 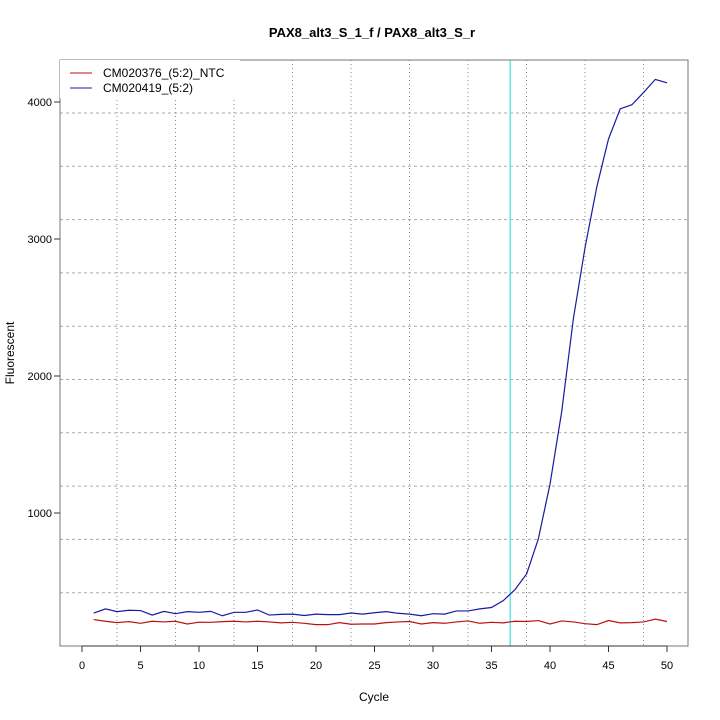 I want to click on x-tick-label: 10, so click(x=199, y=666).